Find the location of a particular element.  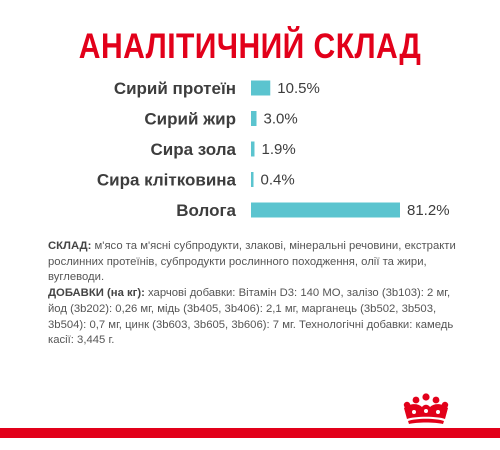

value-label: 3.0% is located at coordinates (281, 119).